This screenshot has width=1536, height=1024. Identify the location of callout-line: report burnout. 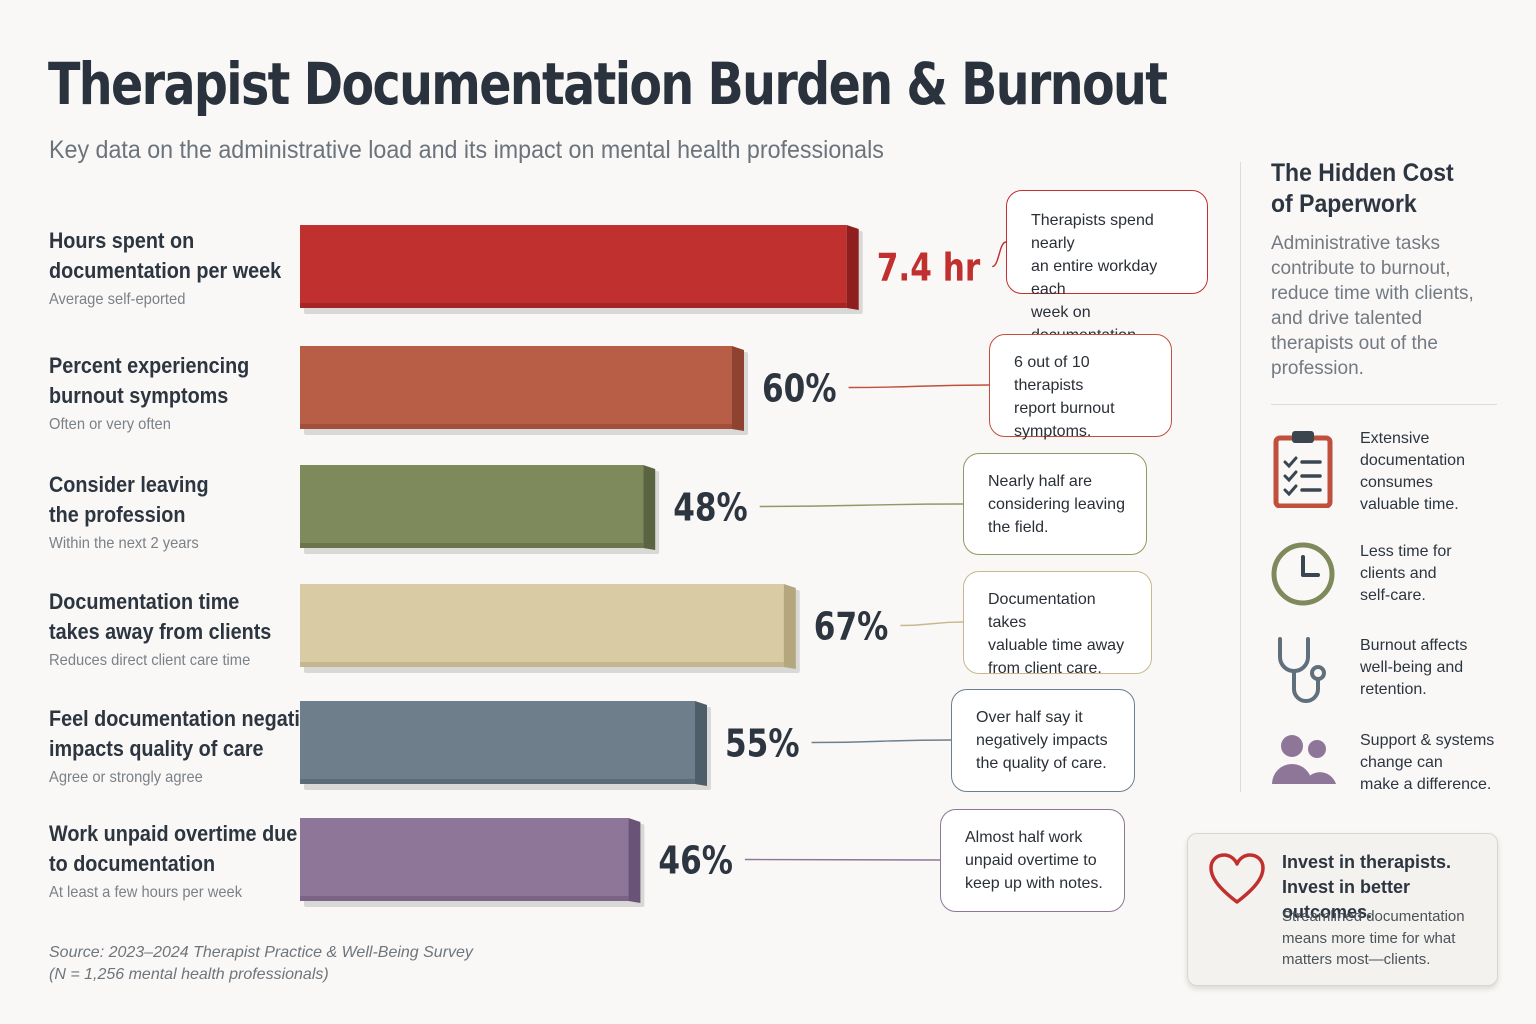
(1064, 408).